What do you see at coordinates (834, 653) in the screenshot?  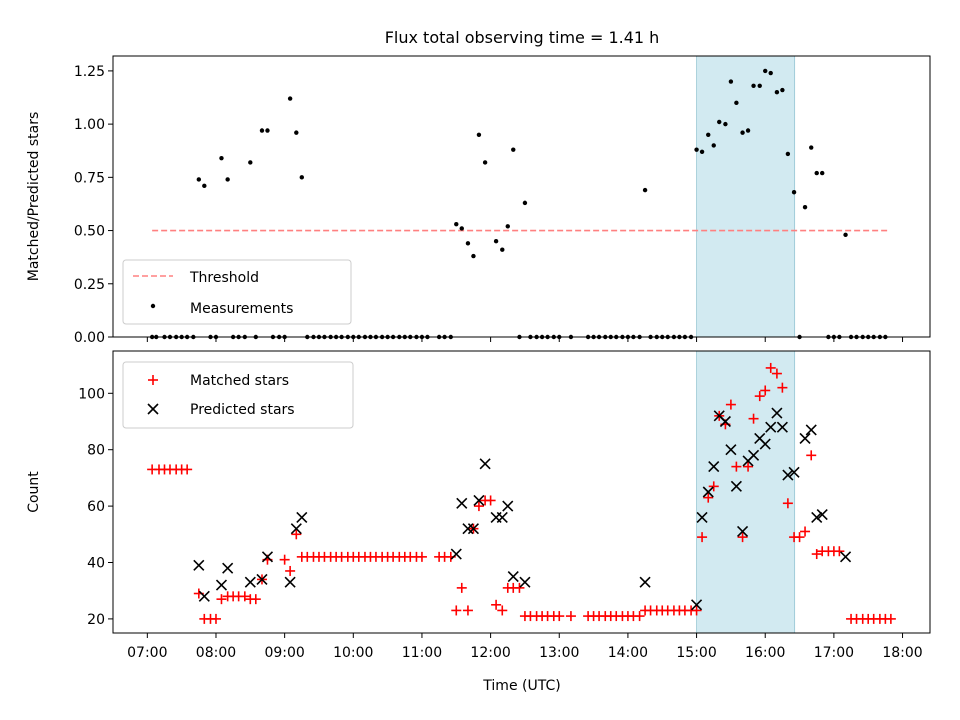 I see `x-tick-label: 17:00` at bounding box center [834, 653].